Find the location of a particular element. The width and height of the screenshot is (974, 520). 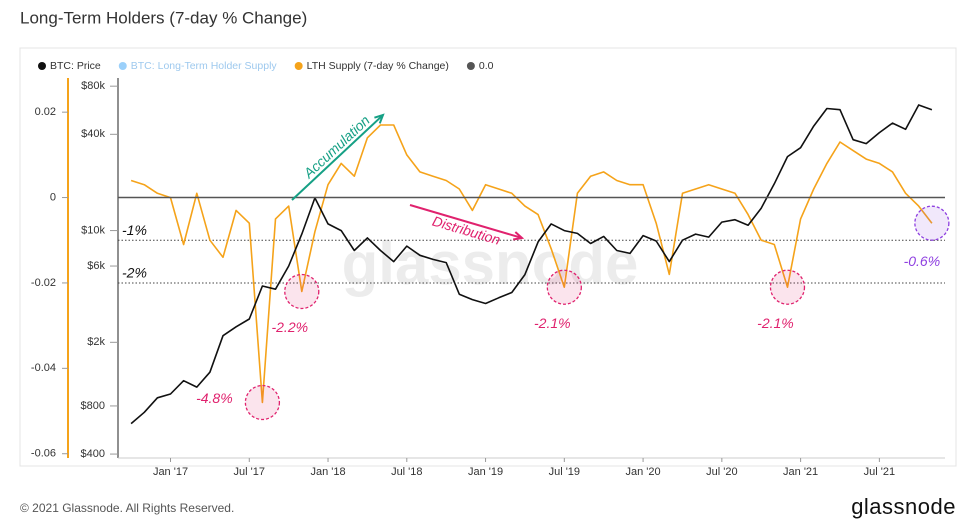

reference-label: -2% is located at coordinates (134, 273).